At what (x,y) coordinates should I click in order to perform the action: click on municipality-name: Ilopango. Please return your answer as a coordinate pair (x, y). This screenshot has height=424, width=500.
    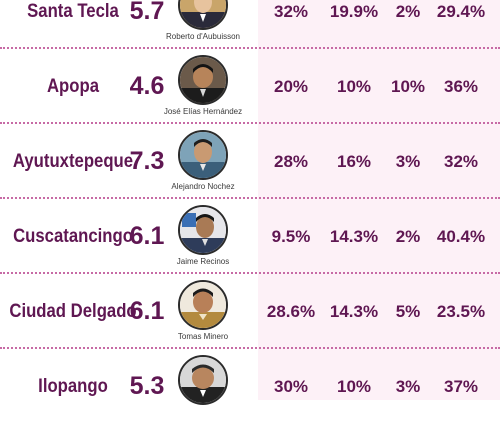
    Looking at the image, I should click on (73, 386).